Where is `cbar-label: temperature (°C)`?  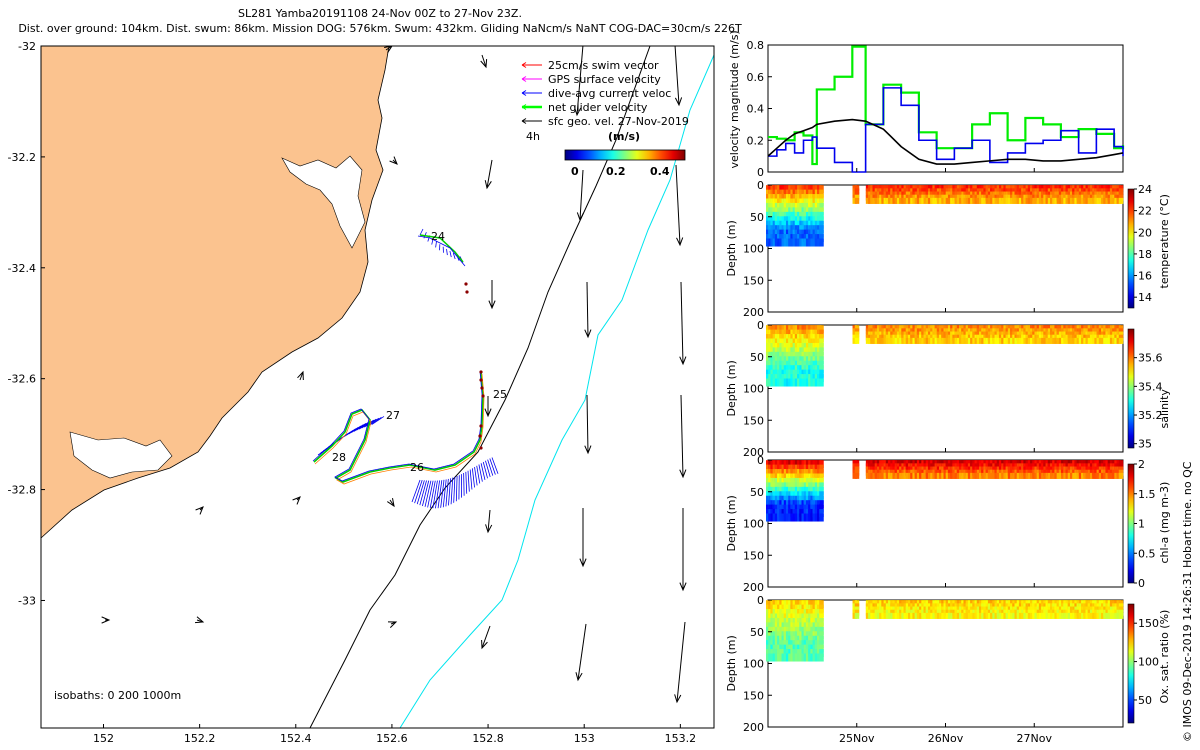
cbar-label: temperature (°C) is located at coordinates (1164, 241).